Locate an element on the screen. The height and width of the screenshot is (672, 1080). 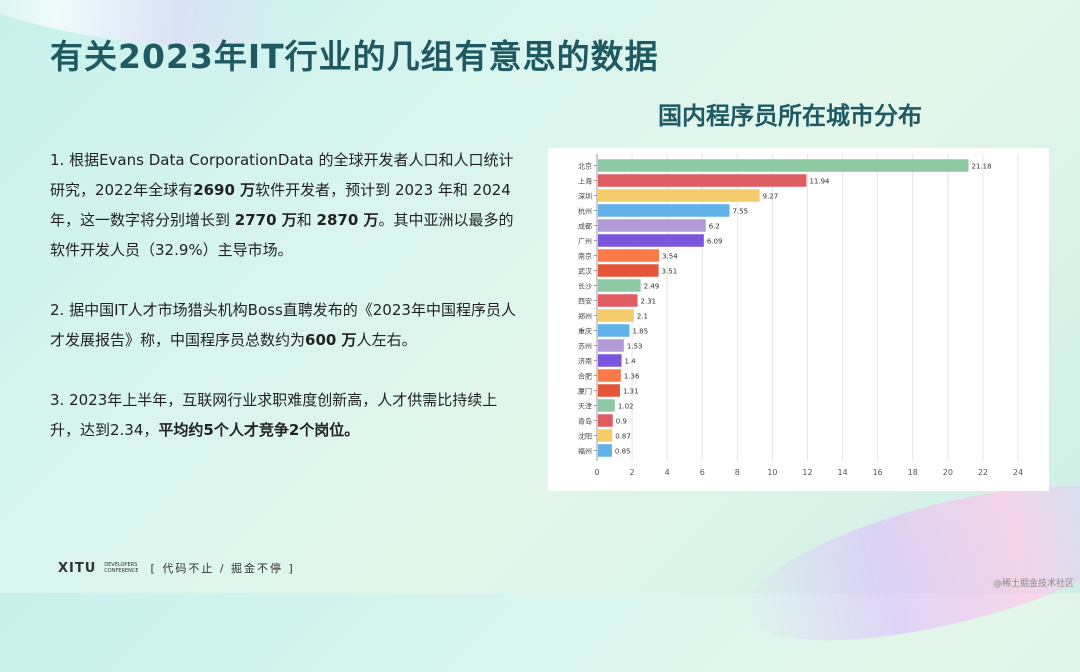
paragraph-2-segment: 人左右。 is located at coordinates (386, 340).